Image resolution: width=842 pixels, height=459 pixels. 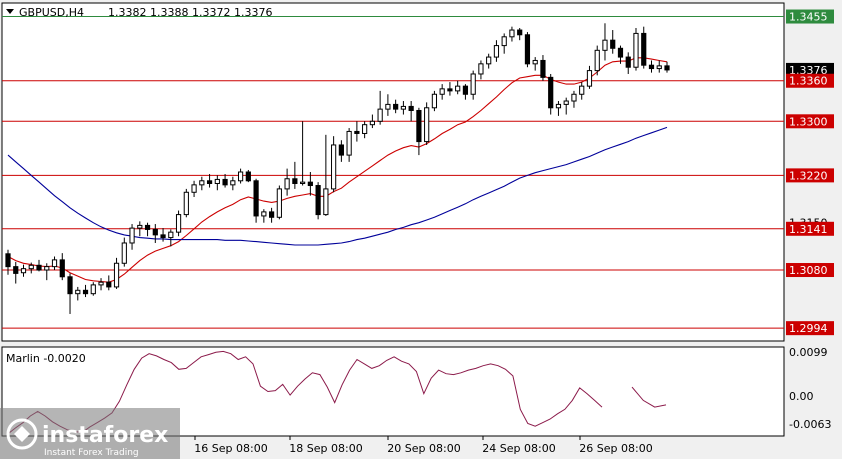 I want to click on dropdown-triangle-icon, so click(x=10, y=11).